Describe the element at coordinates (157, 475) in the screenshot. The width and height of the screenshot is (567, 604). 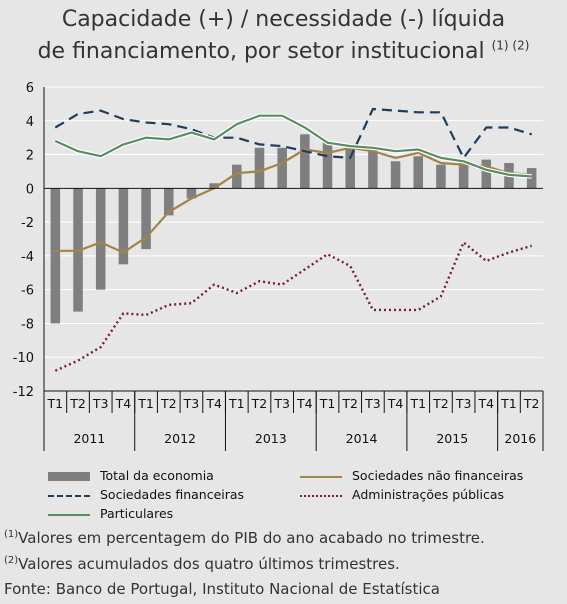
I see `legend-label-total: Total da economia` at that location.